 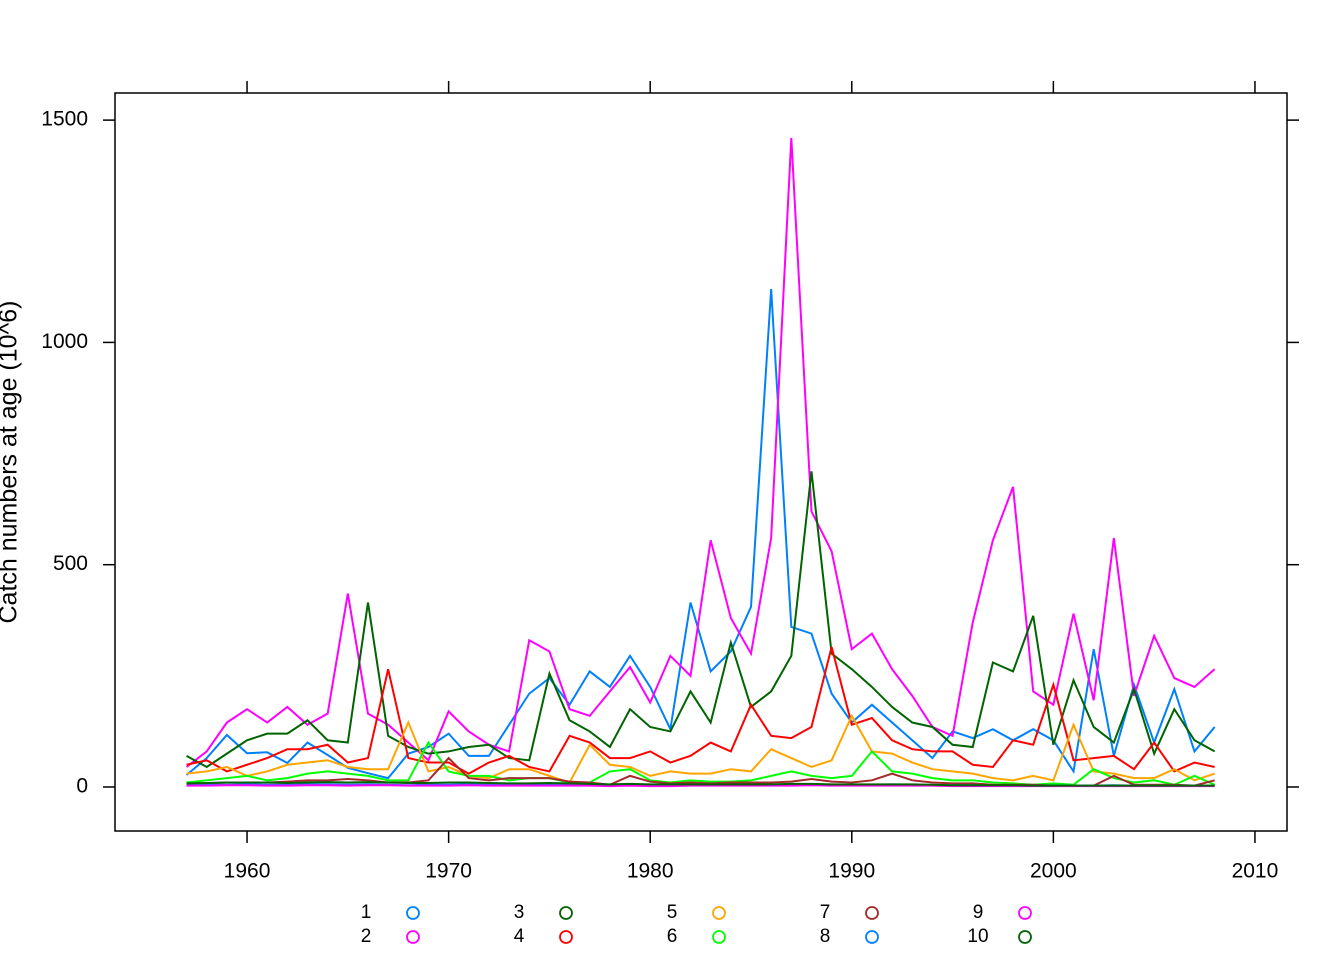 What do you see at coordinates (650, 871) in the screenshot?
I see `x-tick-label: 1980` at bounding box center [650, 871].